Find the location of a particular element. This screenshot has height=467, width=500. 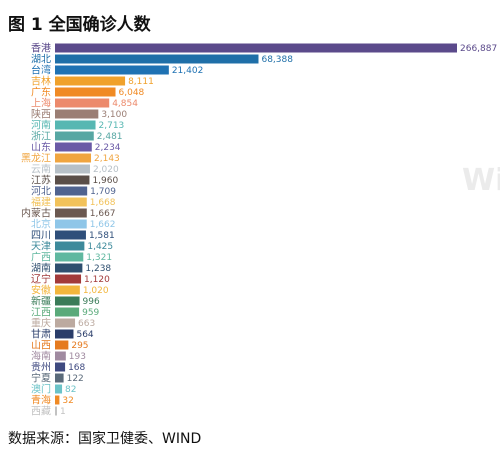

value-label-10: 2,143 is located at coordinates (107, 159).